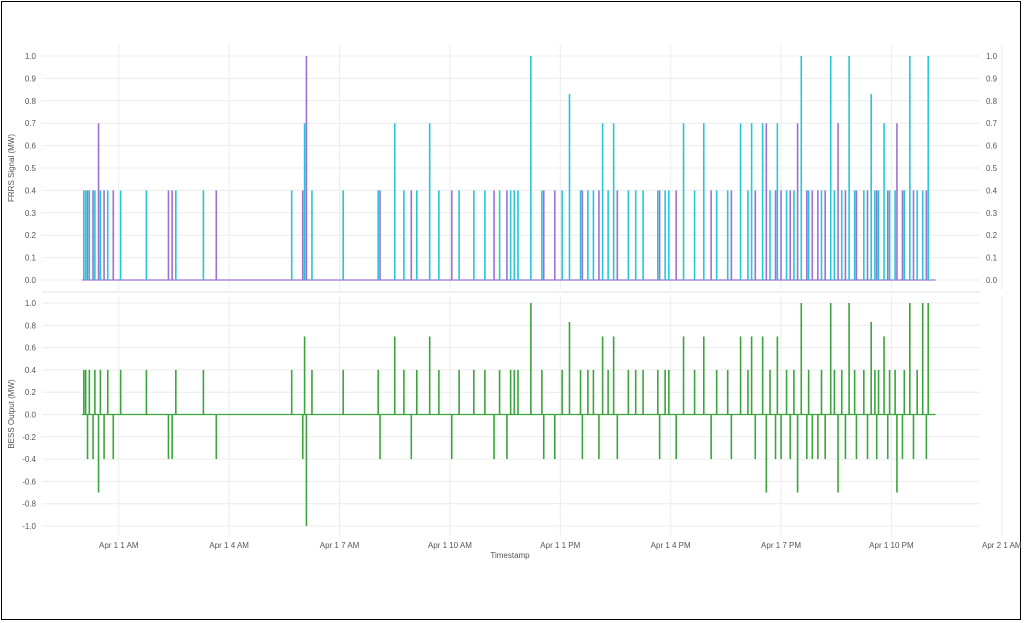  I want to click on top-y-tick-label: 0.8, so click(31, 101).